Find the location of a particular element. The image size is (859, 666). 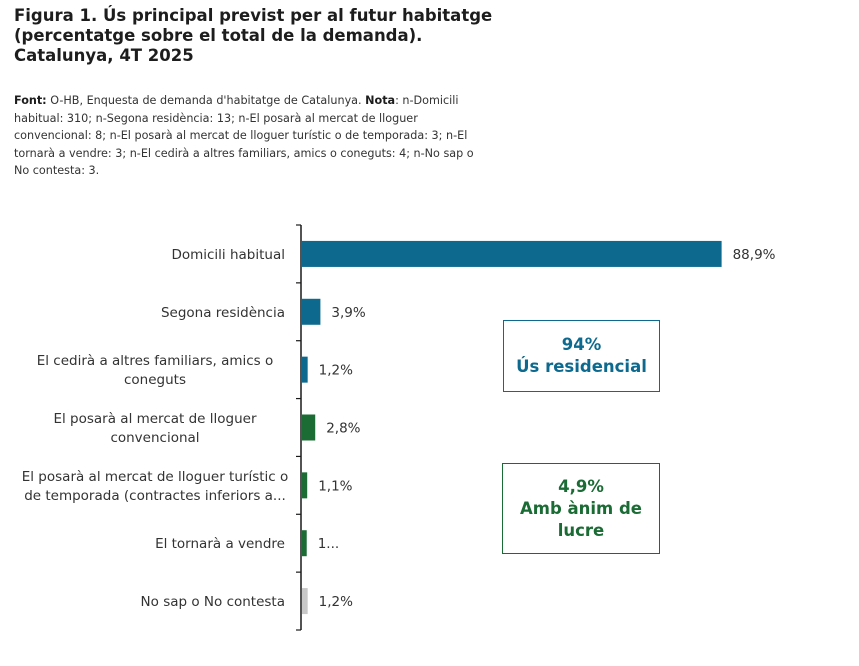

data-label-5: 1,1% is located at coordinates (335, 486).